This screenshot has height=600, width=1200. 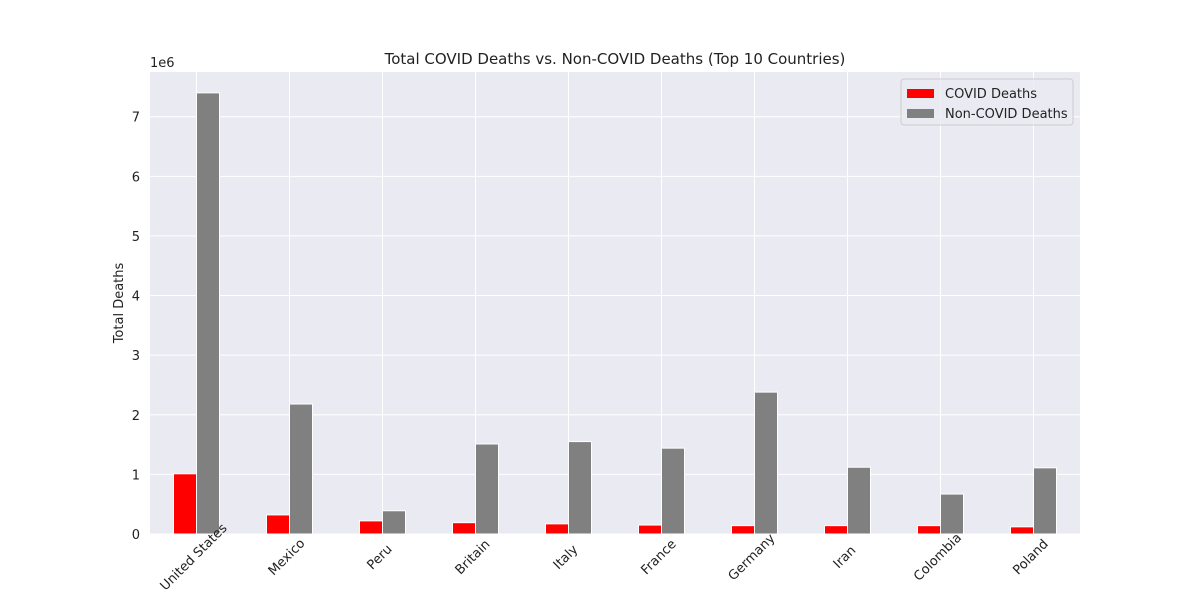 I want to click on y-tick-label: 1, so click(x=136, y=475).